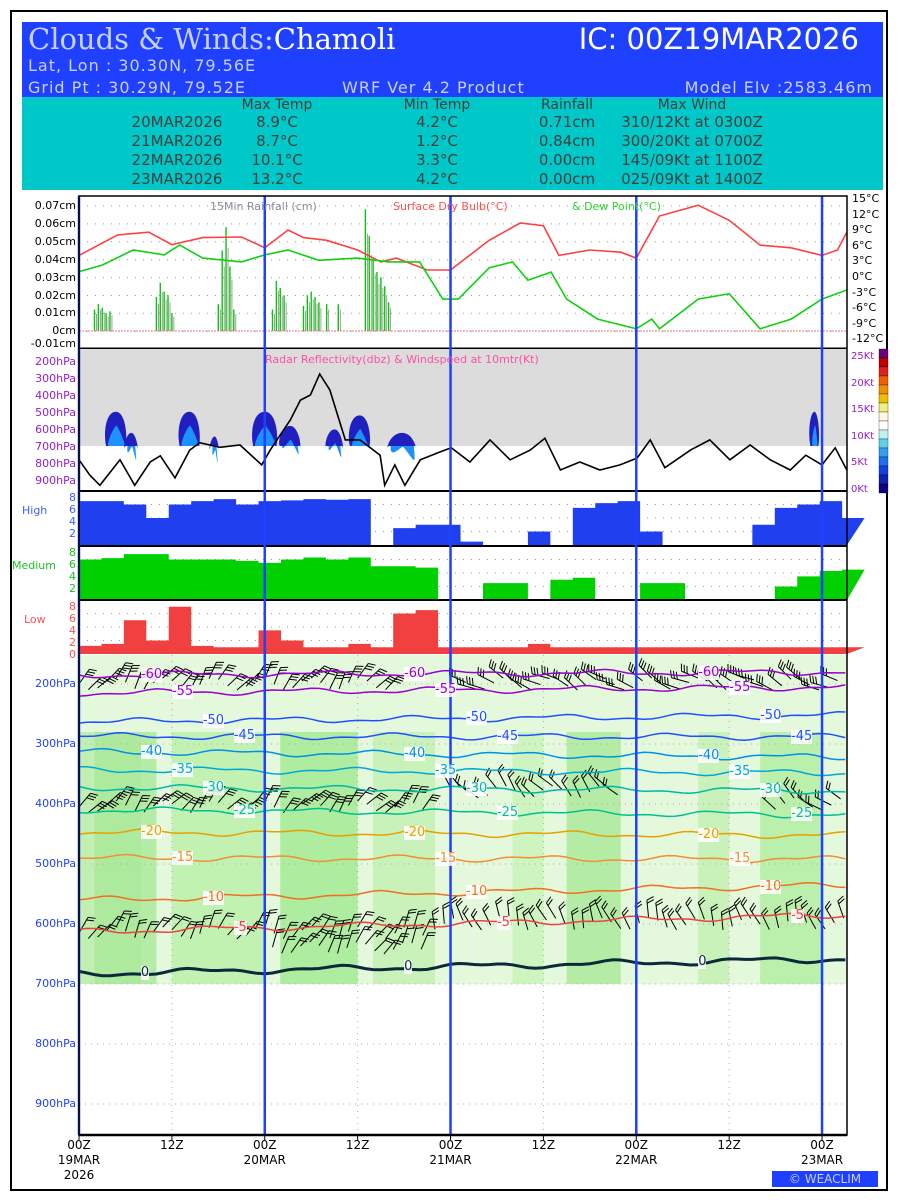 The height and width of the screenshot is (1200, 900). Describe the element at coordinates (692, 122) in the screenshot. I see `table-cell: 310/12Kt at 0300Z` at that location.